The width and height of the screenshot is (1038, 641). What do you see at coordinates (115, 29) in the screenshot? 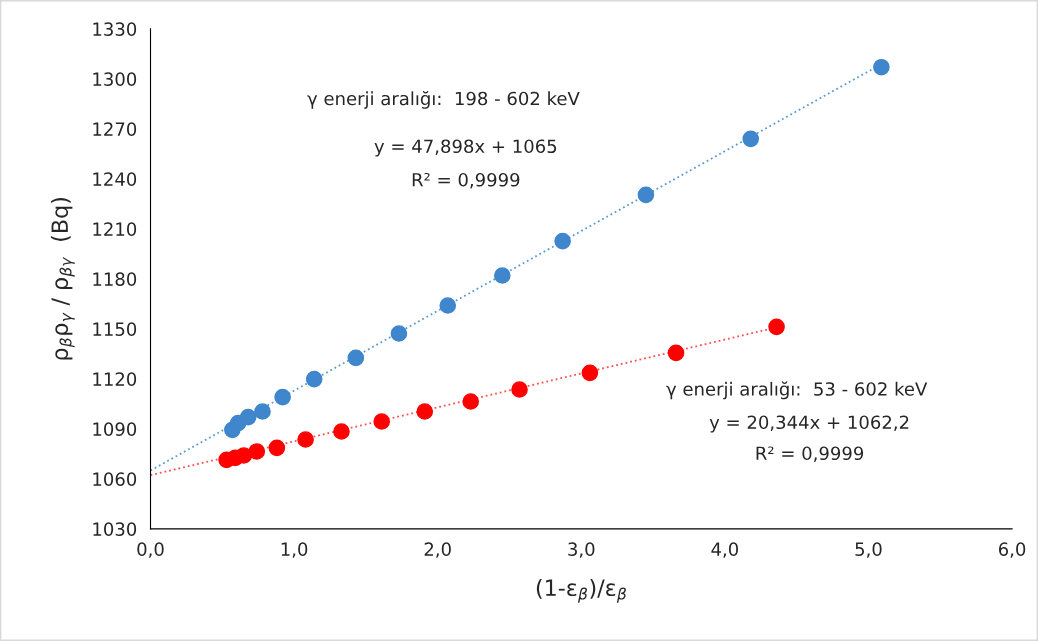
I see `y-tick-label: 1330` at bounding box center [115, 29].